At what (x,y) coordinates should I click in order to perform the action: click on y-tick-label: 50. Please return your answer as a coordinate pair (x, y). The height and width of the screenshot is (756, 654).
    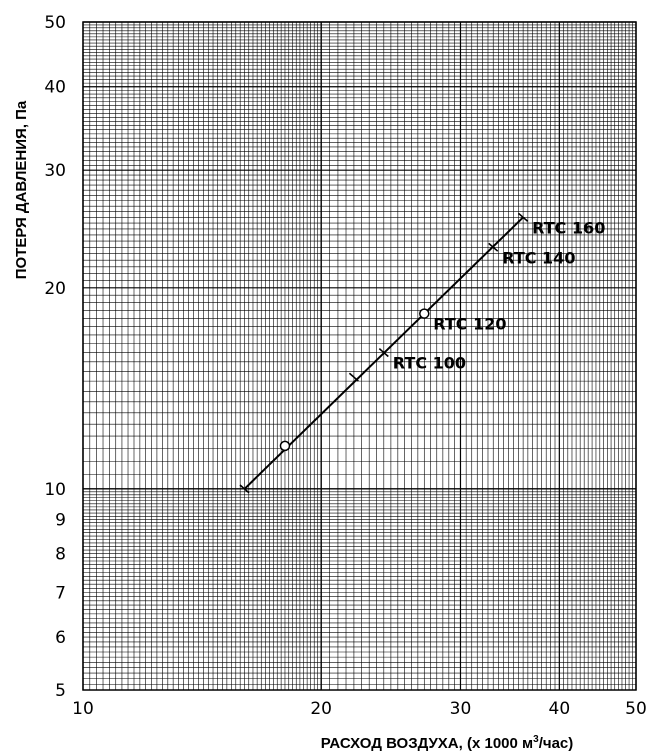
    Looking at the image, I should click on (55, 23).